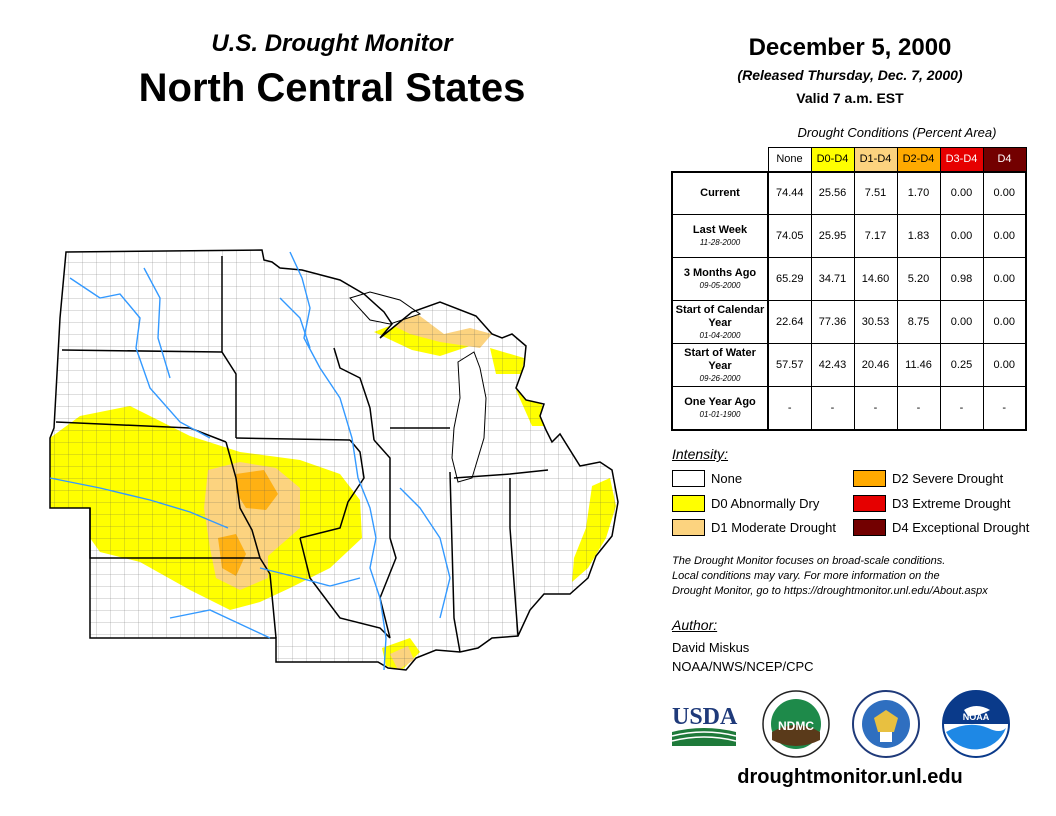 The width and height of the screenshot is (1056, 816). I want to click on cell-value: 11.46, so click(918, 365).